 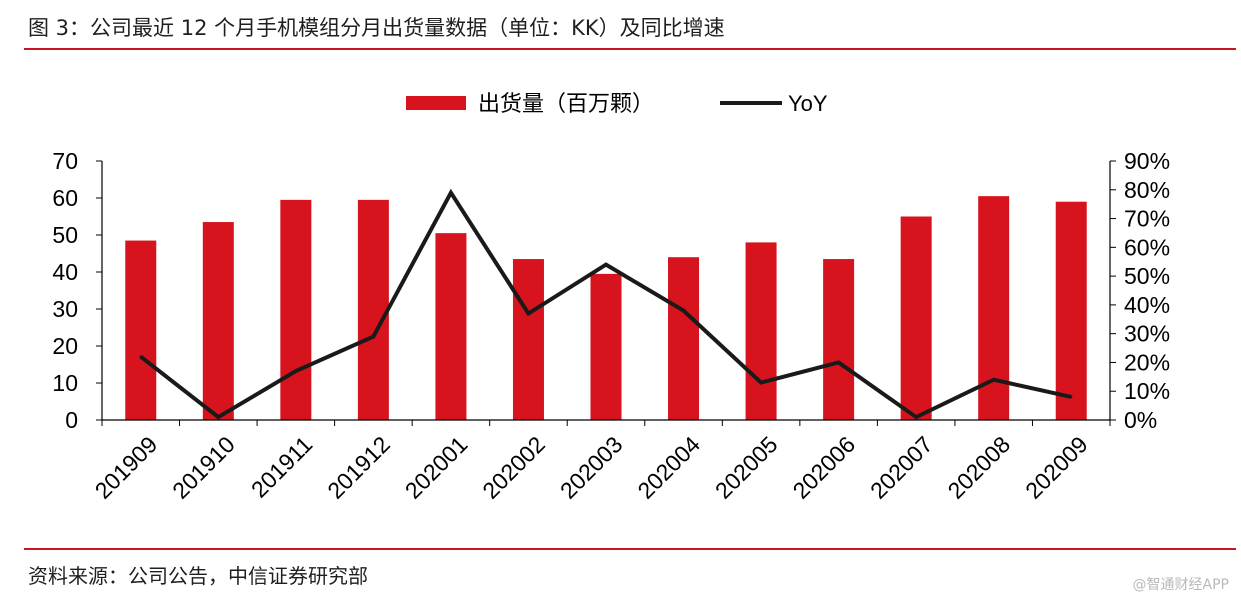 What do you see at coordinates (65, 309) in the screenshot?
I see `left-tick-label: 30` at bounding box center [65, 309].